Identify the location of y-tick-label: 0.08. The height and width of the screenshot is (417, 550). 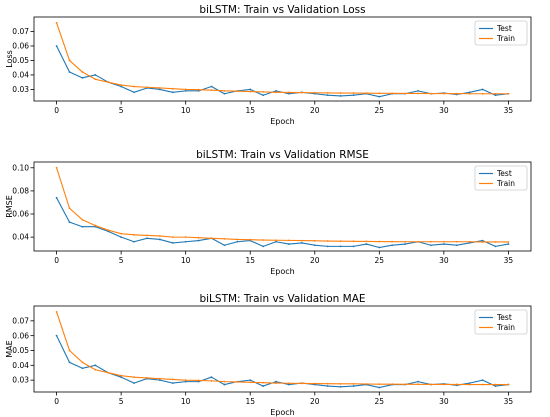
(20, 190).